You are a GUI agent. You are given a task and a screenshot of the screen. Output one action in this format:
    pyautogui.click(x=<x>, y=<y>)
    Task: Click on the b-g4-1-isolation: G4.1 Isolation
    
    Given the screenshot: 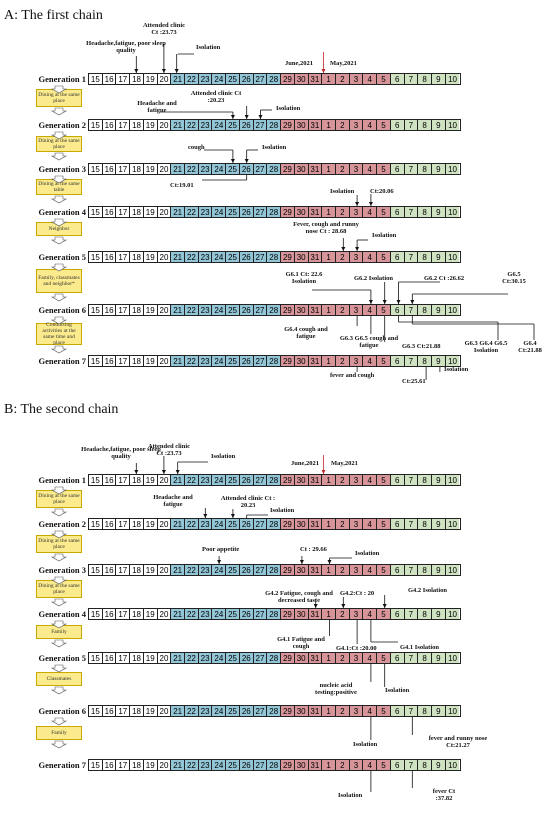 What is the action you would take?
    pyautogui.click(x=420, y=647)
    